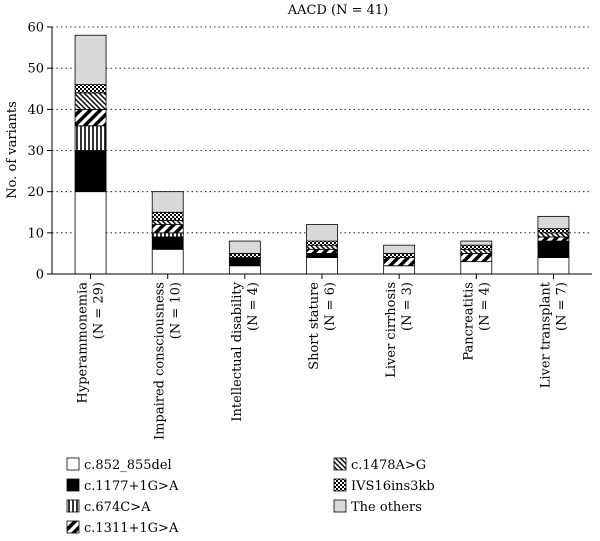 This screenshot has height=541, width=600. Describe the element at coordinates (393, 486) in the screenshot. I see `legend-label: IVS16ins3kb` at that location.